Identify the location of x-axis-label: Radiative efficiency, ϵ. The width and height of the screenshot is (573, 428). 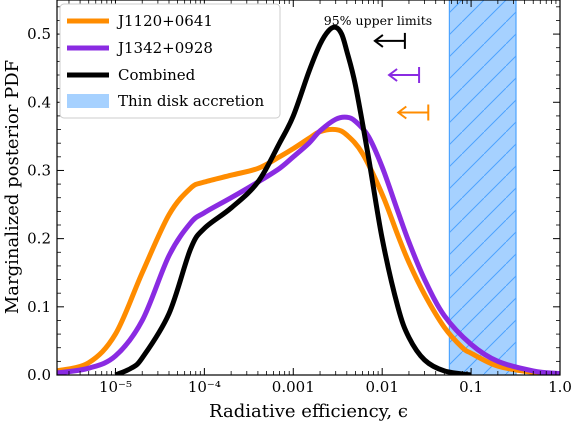
(308, 411).